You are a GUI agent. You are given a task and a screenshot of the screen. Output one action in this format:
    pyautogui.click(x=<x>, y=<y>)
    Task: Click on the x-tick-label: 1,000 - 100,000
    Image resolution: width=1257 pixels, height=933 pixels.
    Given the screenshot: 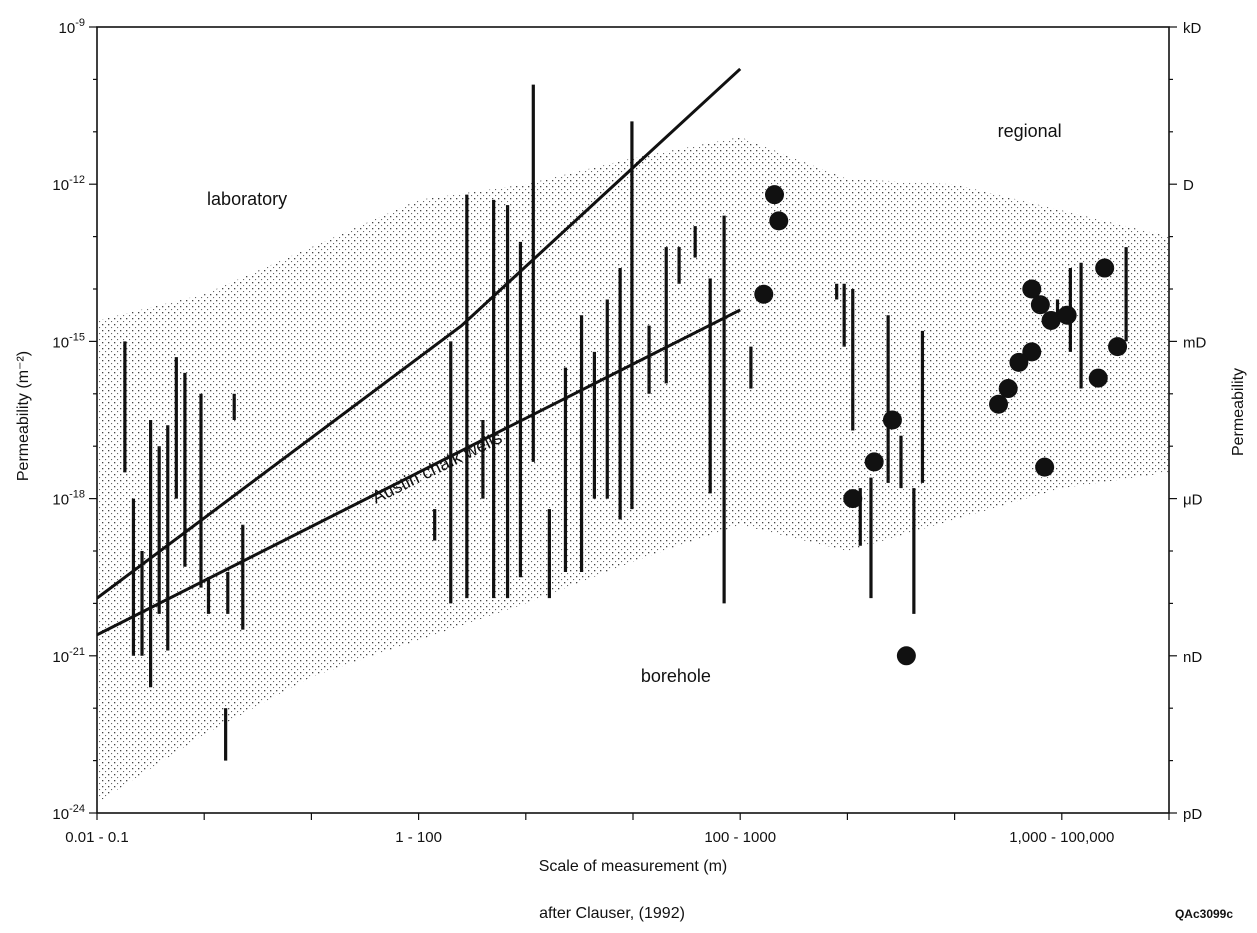 What is the action you would take?
    pyautogui.click(x=1061, y=837)
    